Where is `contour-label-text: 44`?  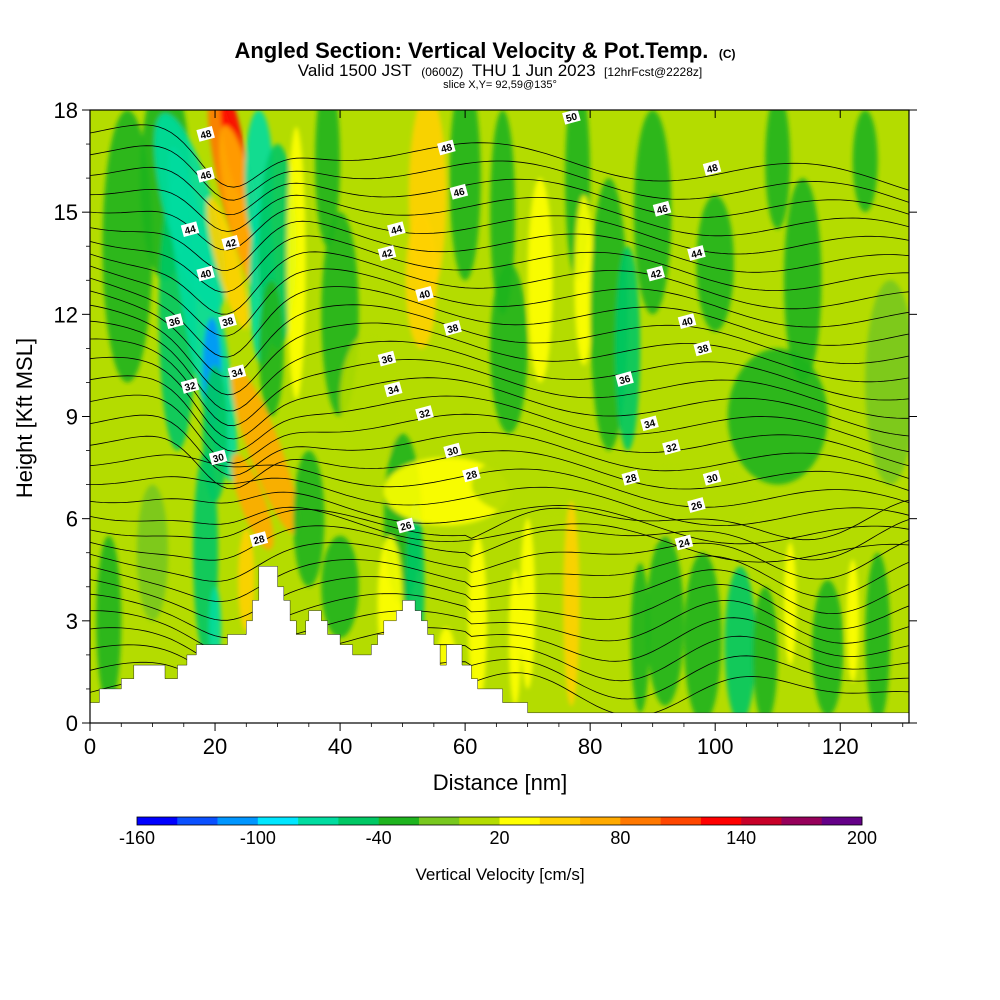
contour-label-text: 44 is located at coordinates (697, 255).